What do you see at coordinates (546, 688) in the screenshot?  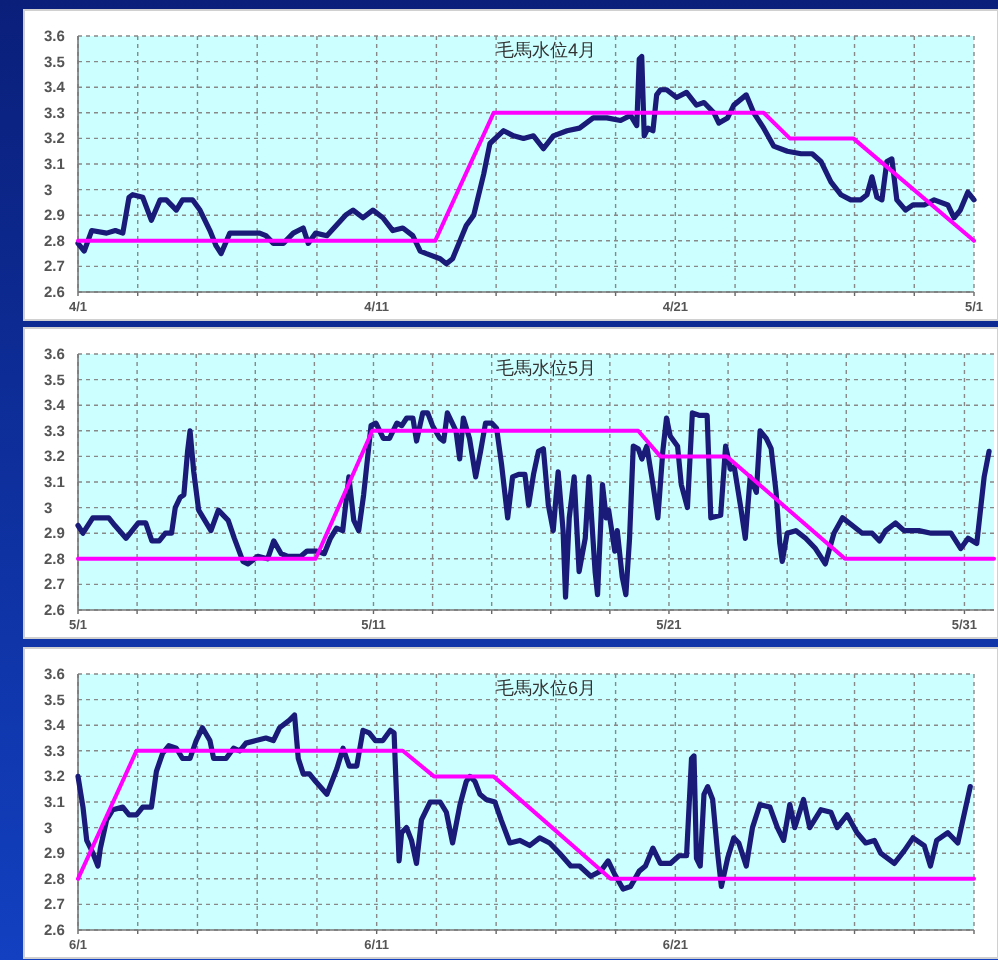 I see `chart-title: 毛馬水位6月` at bounding box center [546, 688].